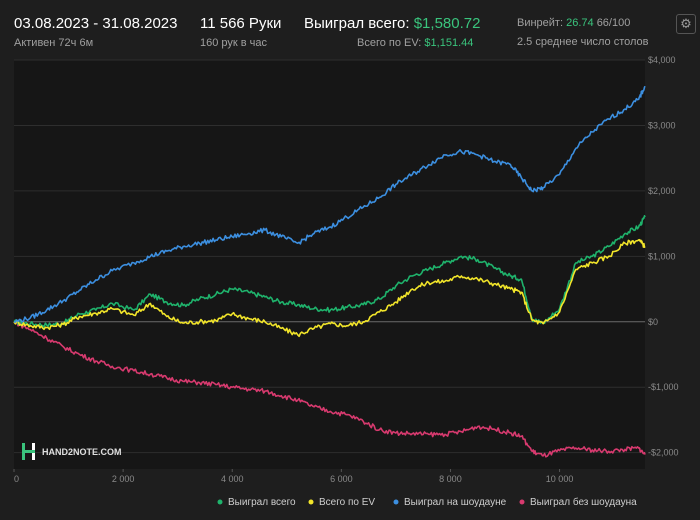  What do you see at coordinates (341, 479) in the screenshot?
I see `x-tick-label: 6 000` at bounding box center [341, 479].